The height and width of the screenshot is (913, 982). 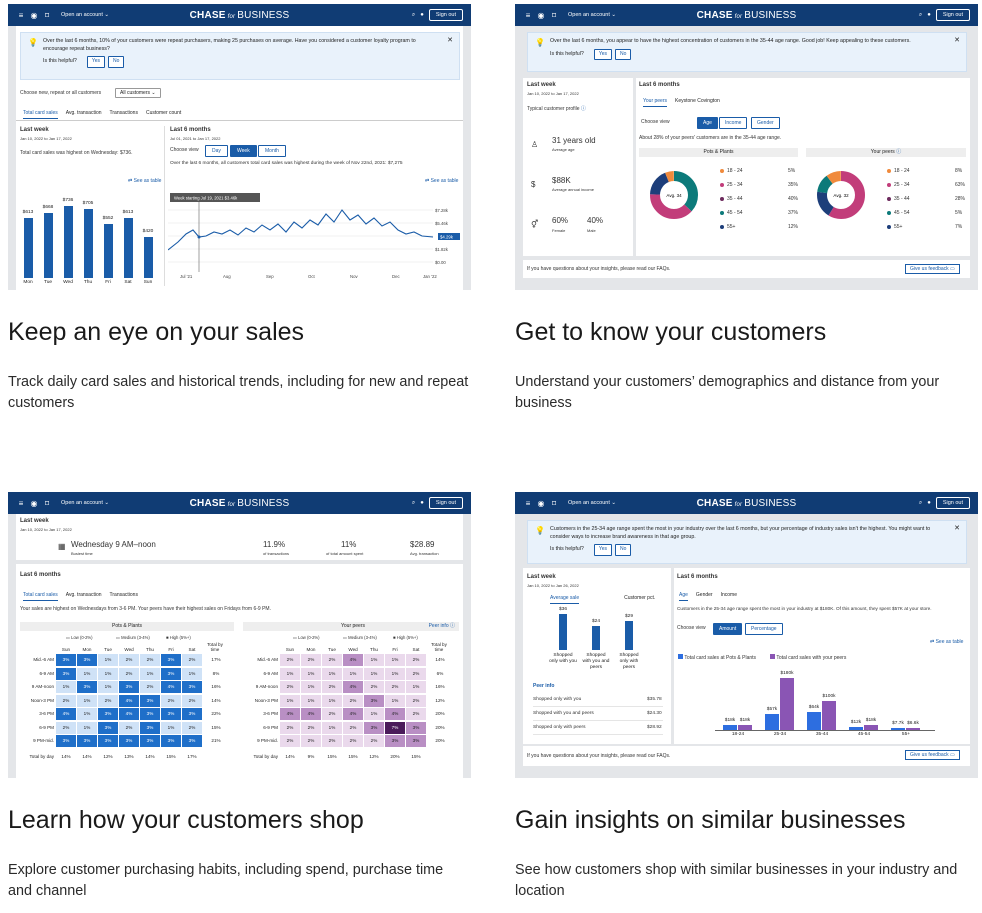 What do you see at coordinates (42, 686) in the screenshot?
I see `time-label: 9 AM-noon` at bounding box center [42, 686].